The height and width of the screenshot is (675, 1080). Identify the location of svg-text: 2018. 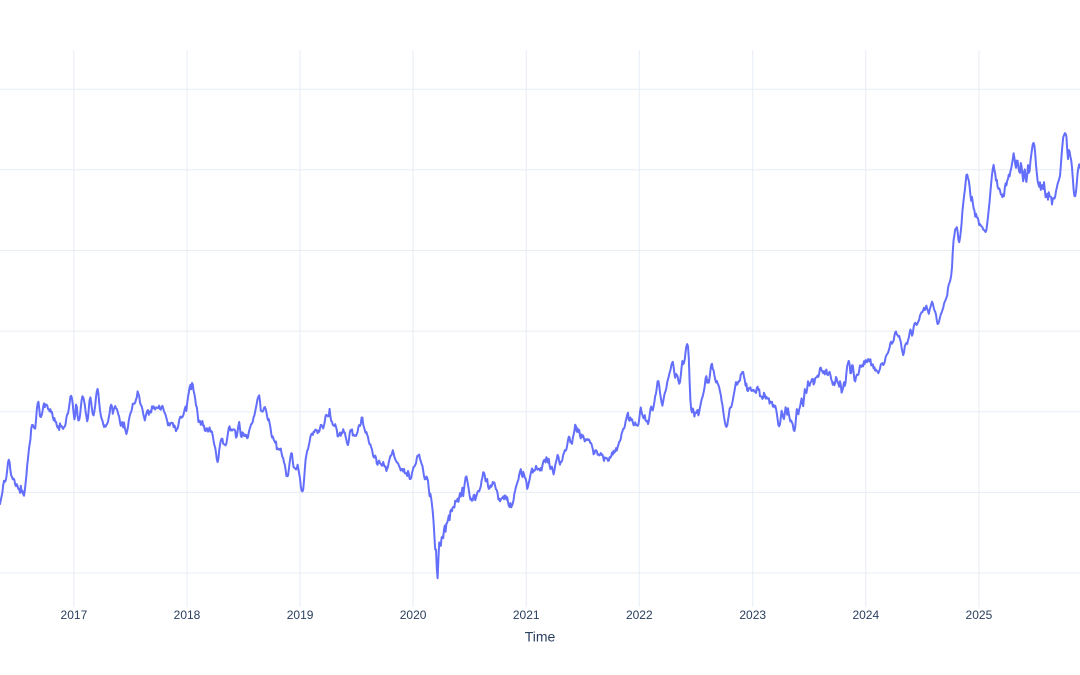
(187, 615).